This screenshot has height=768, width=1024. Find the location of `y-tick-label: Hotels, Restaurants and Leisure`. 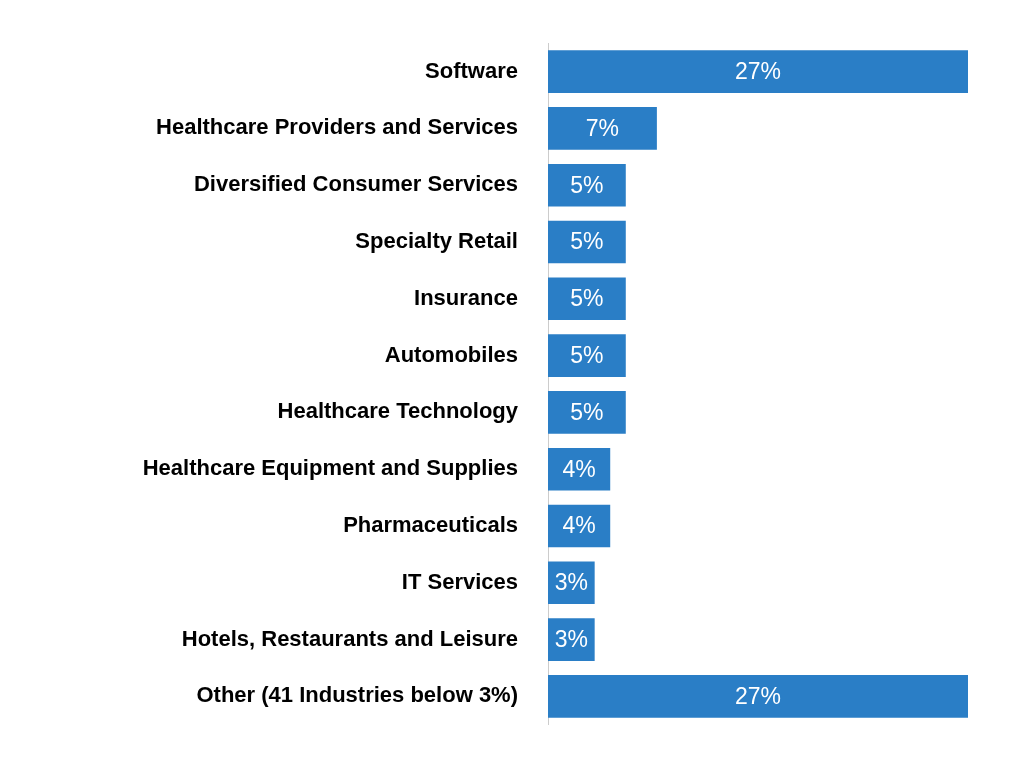

y-tick-label: Hotels, Restaurants and Leisure is located at coordinates (349, 638).